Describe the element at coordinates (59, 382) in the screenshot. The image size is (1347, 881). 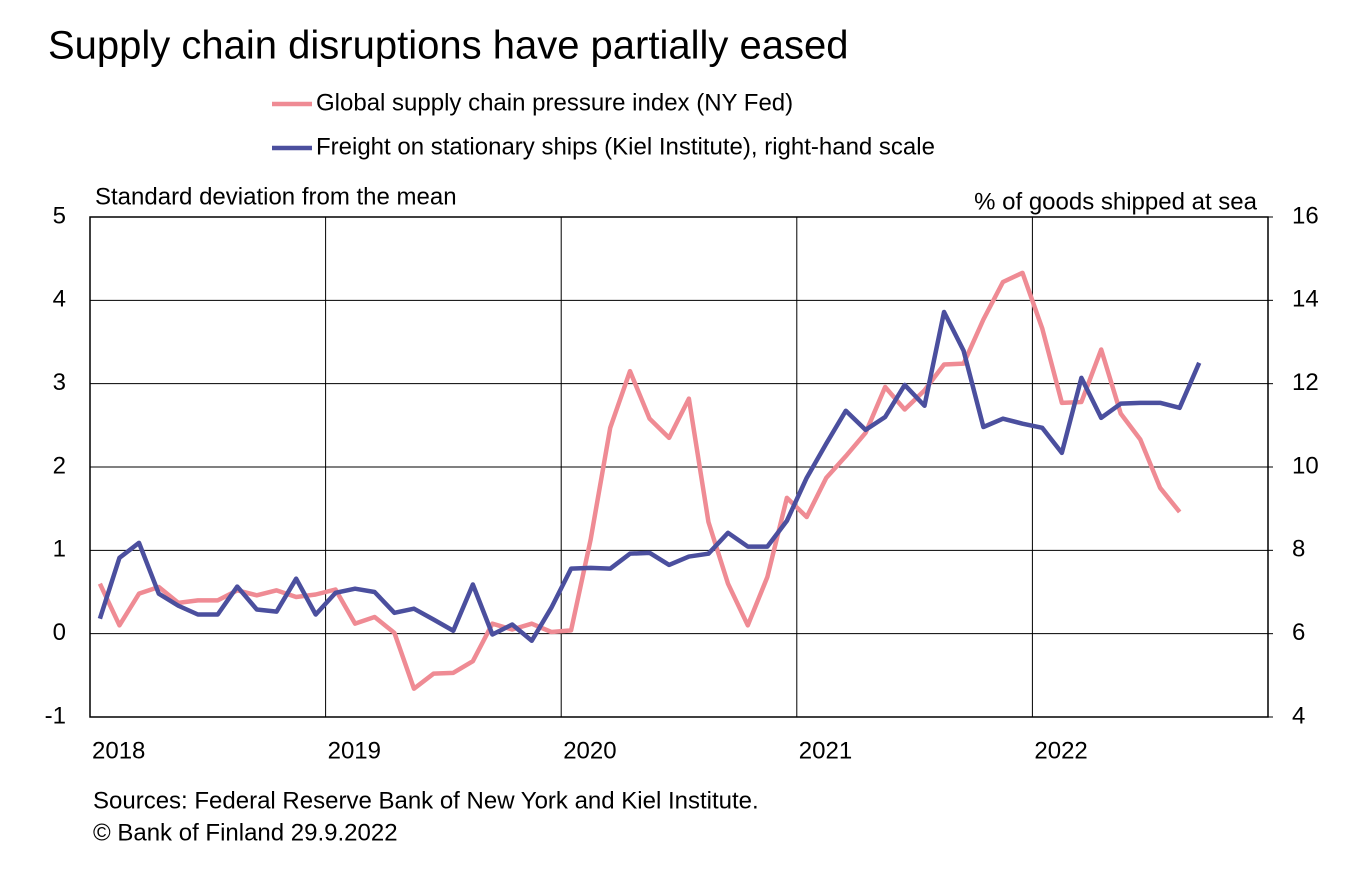
I see `y-tick-label: 3` at that location.